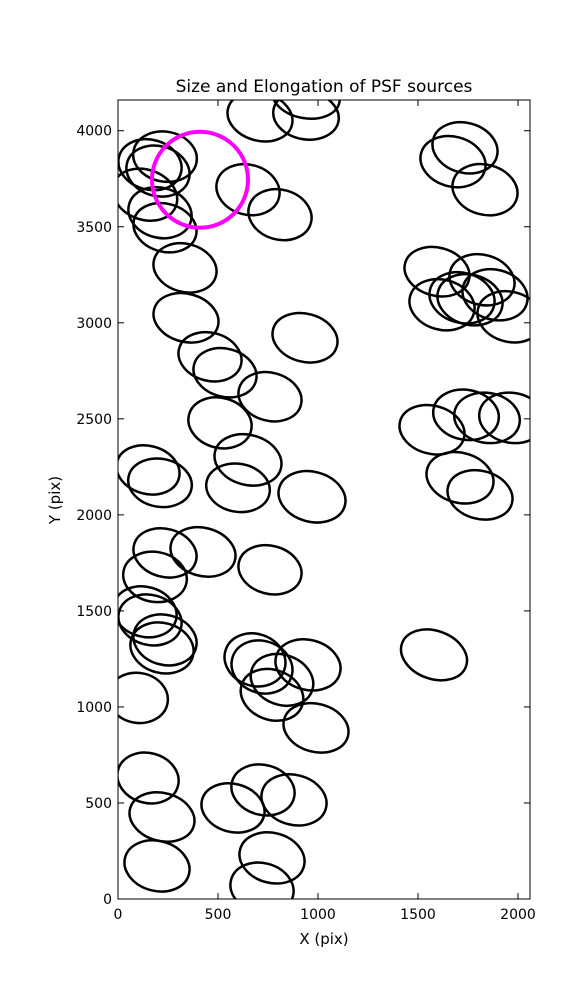 The width and height of the screenshot is (588, 1000). I want to click on x-tick-label: 1500, so click(418, 915).